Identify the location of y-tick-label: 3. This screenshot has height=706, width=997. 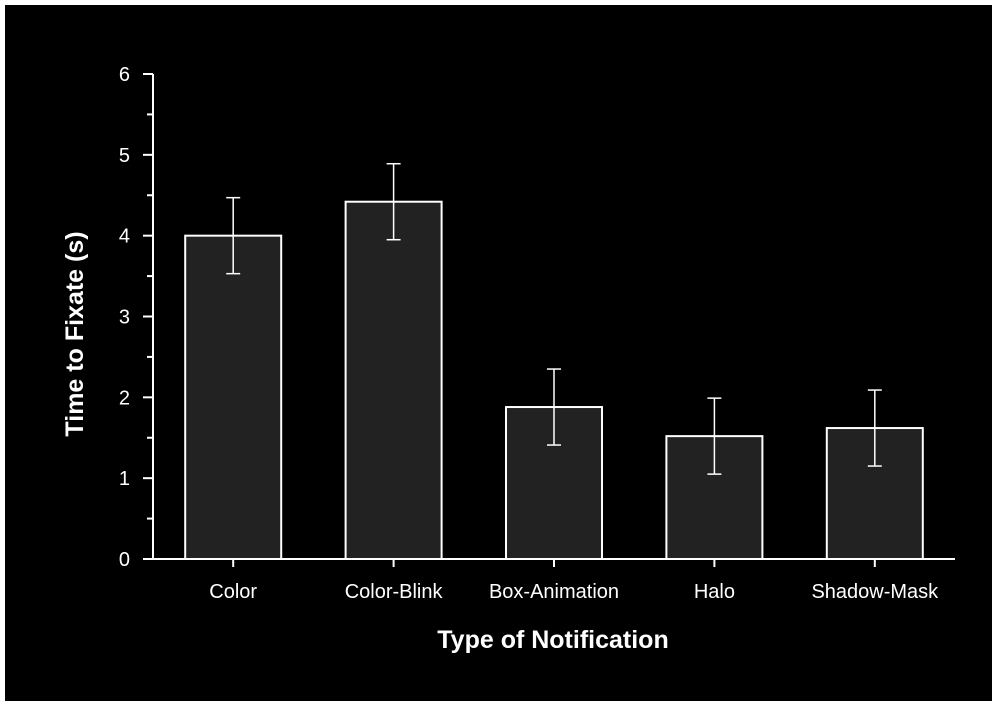
(124, 318).